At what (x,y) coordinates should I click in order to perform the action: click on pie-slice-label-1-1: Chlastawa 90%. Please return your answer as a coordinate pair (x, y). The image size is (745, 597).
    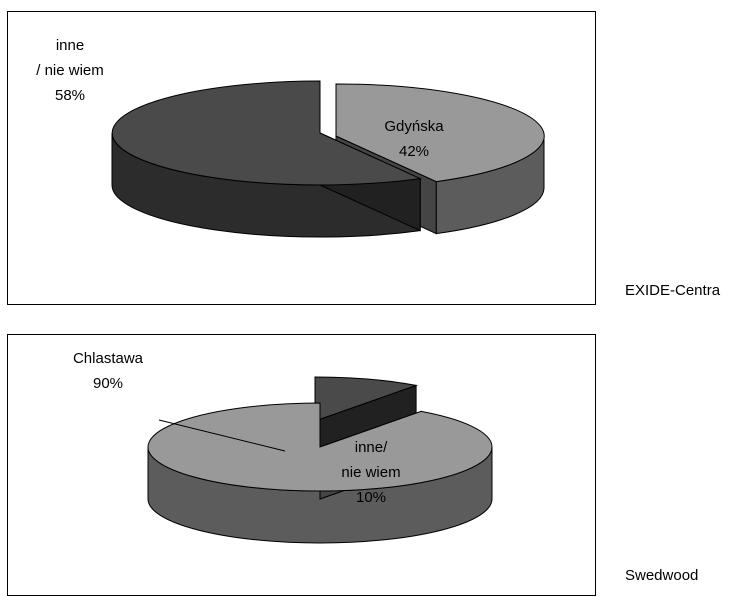
    Looking at the image, I should click on (108, 371).